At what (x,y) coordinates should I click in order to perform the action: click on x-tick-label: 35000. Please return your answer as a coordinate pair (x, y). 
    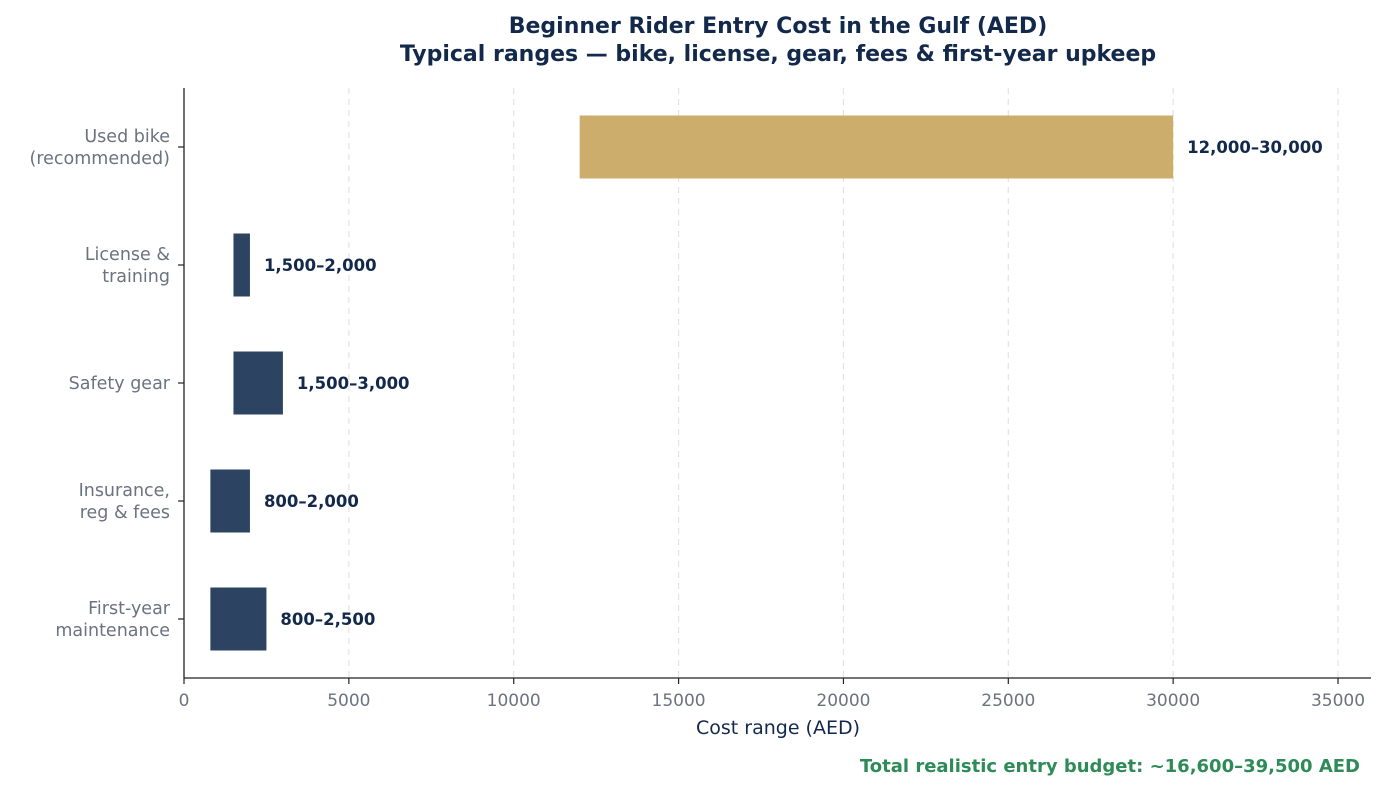
    Looking at the image, I should click on (1338, 701).